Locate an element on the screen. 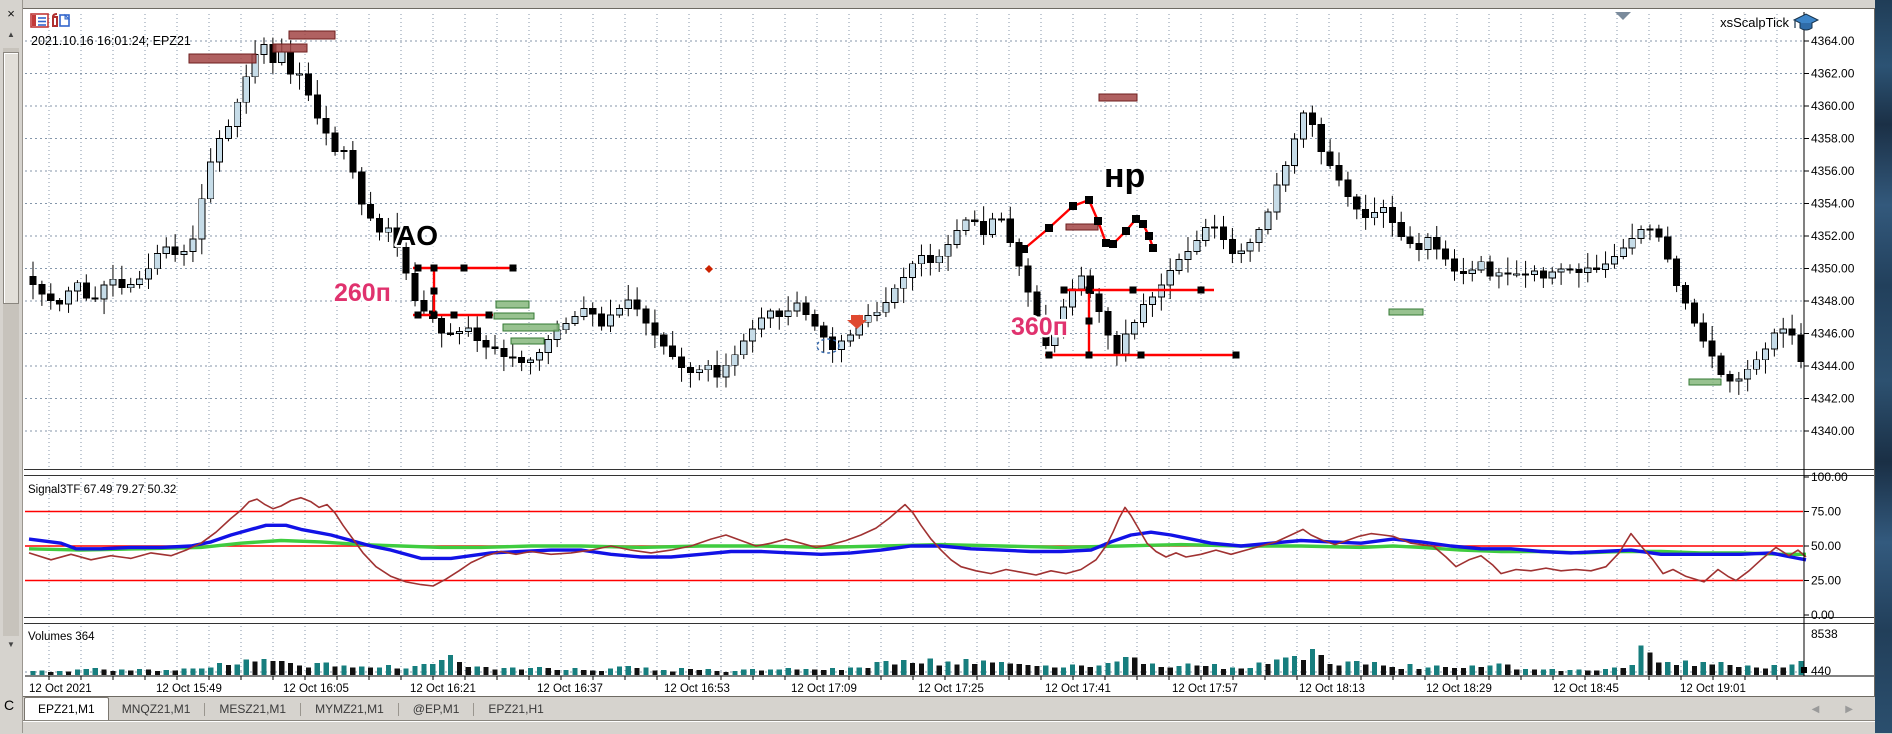 This screenshot has width=1892, height=734. AO-tool is located at coordinates (465, 291).